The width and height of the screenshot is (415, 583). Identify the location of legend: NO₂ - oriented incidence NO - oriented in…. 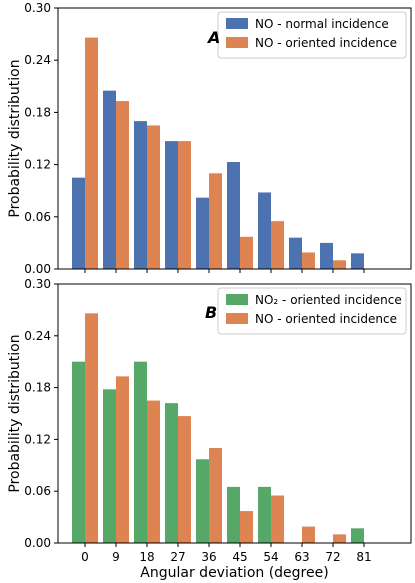
(312, 311).